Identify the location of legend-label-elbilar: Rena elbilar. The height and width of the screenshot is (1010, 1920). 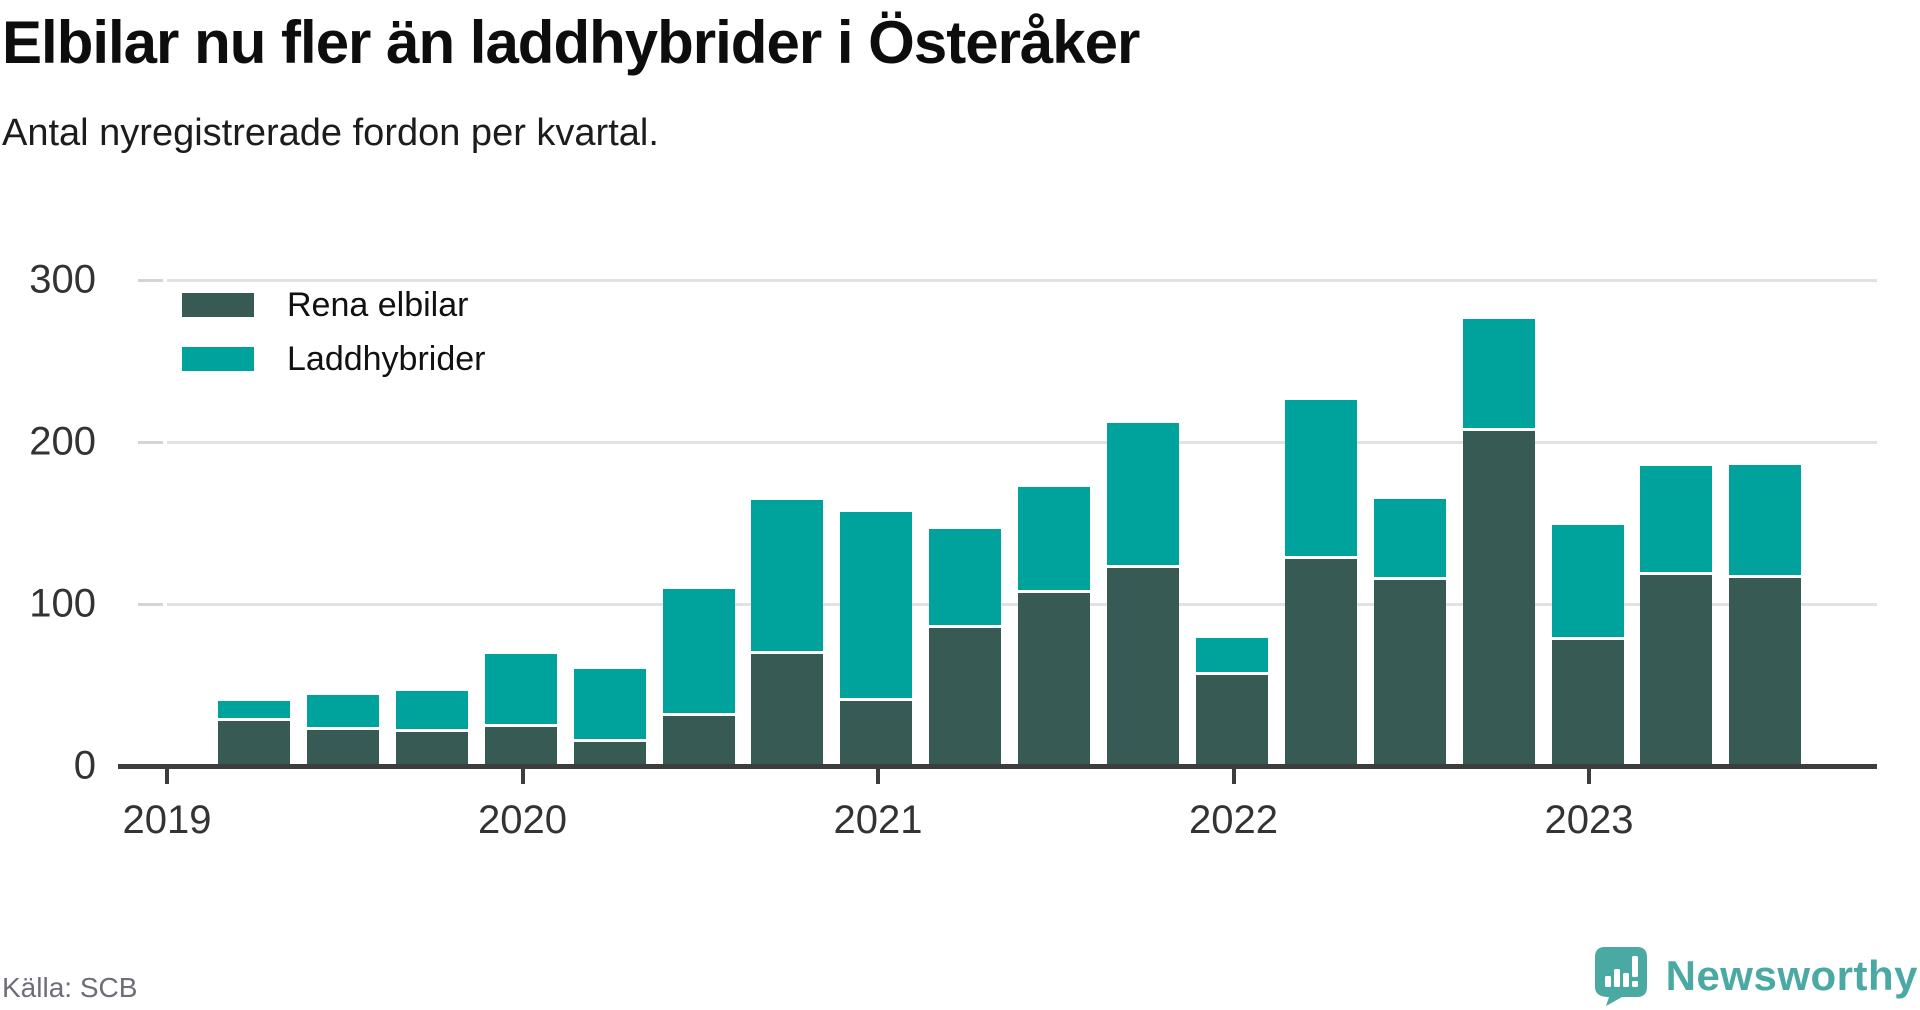
(378, 304).